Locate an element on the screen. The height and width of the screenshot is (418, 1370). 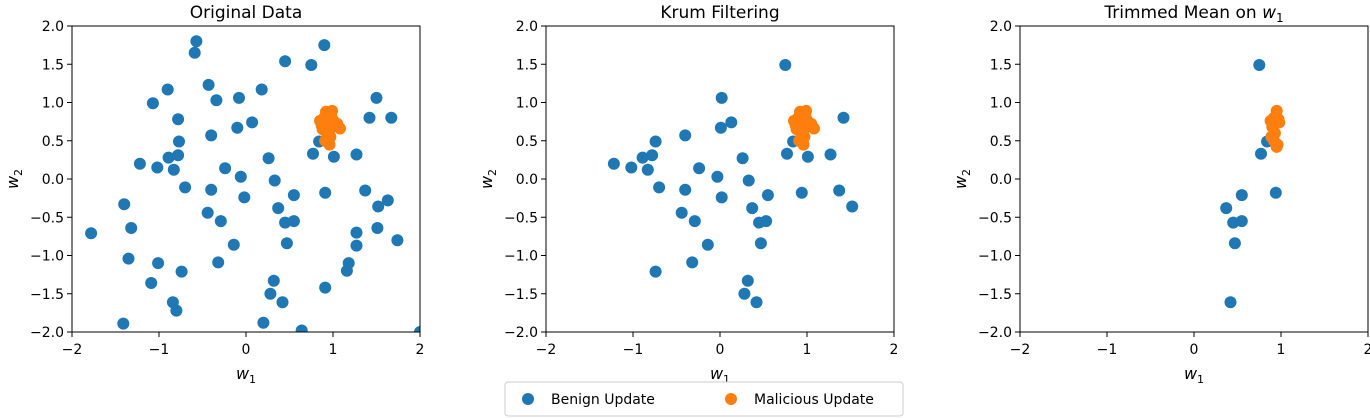
legend-malicious-marker is located at coordinates (731, 399).